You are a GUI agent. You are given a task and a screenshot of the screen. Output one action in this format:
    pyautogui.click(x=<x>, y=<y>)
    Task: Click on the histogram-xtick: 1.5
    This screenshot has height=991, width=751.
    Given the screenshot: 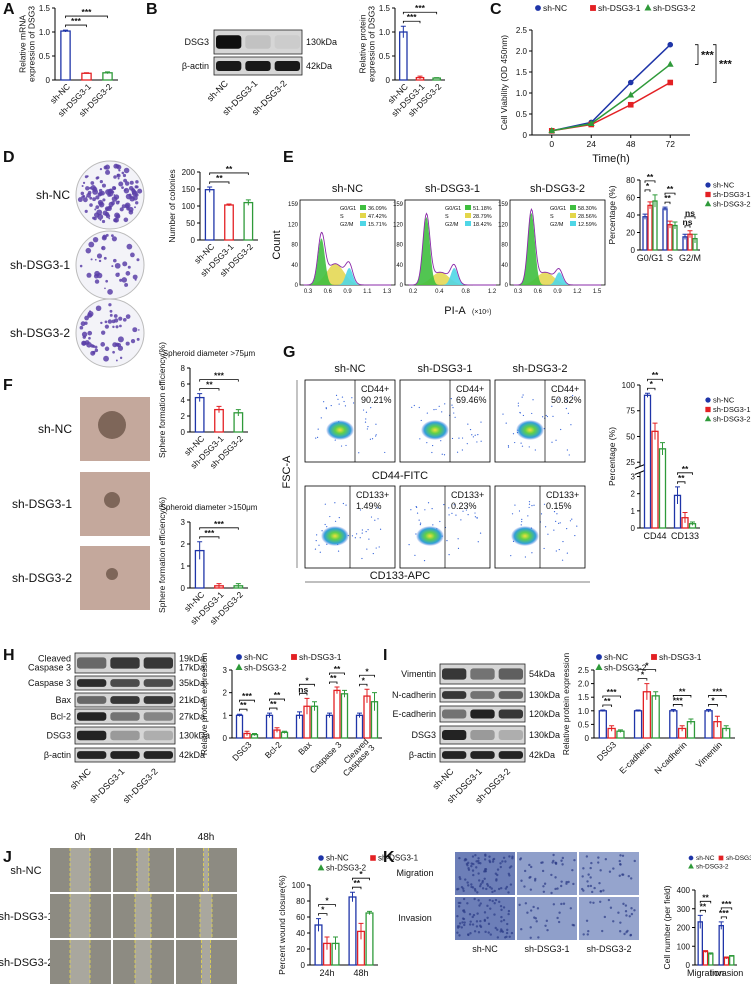 What is the action you would take?
    pyautogui.click(x=597, y=292)
    